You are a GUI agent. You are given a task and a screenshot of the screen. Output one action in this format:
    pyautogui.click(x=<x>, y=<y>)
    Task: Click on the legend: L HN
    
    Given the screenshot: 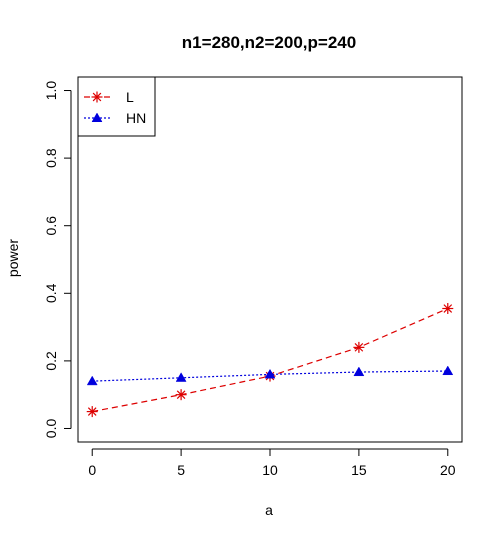 What is the action you would take?
    pyautogui.click(x=116, y=106)
    